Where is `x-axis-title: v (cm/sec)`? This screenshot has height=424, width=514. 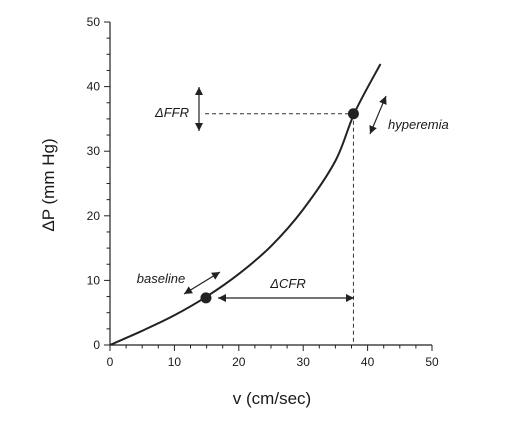 x-axis-title: v (cm/sec) is located at coordinates (272, 398).